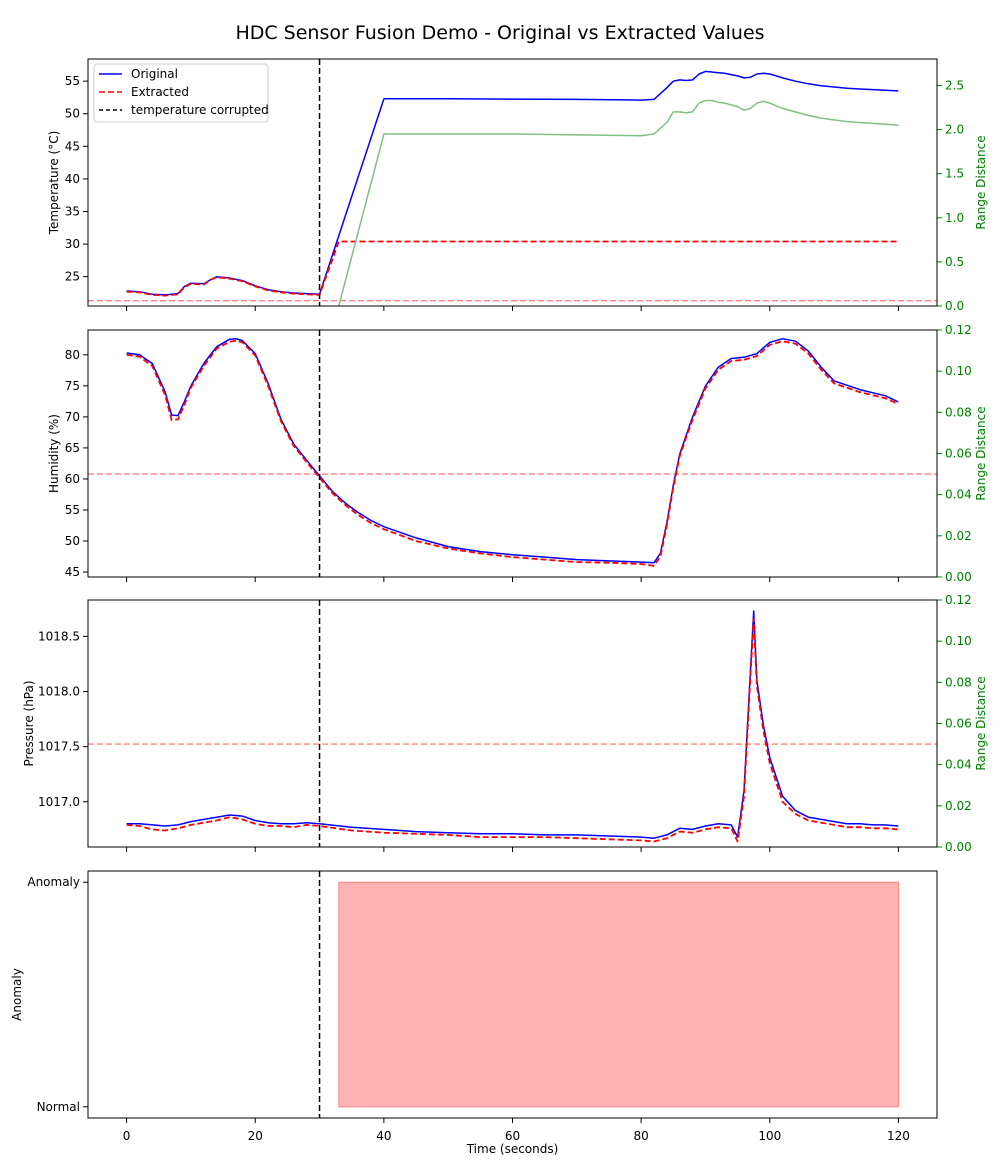 The image size is (1000, 1167). I want to click on y-tick-label: 30, so click(72, 244).